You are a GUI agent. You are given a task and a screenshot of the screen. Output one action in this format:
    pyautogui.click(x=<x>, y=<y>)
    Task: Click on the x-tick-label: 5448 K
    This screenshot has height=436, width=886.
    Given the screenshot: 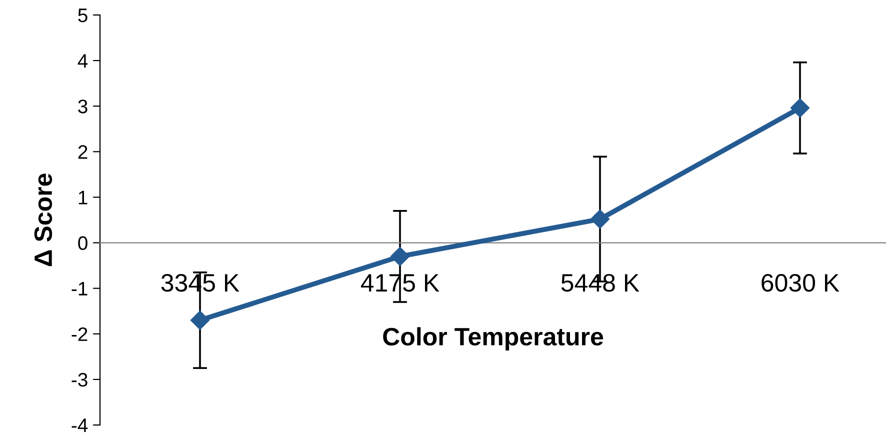 What is the action you would take?
    pyautogui.click(x=600, y=283)
    